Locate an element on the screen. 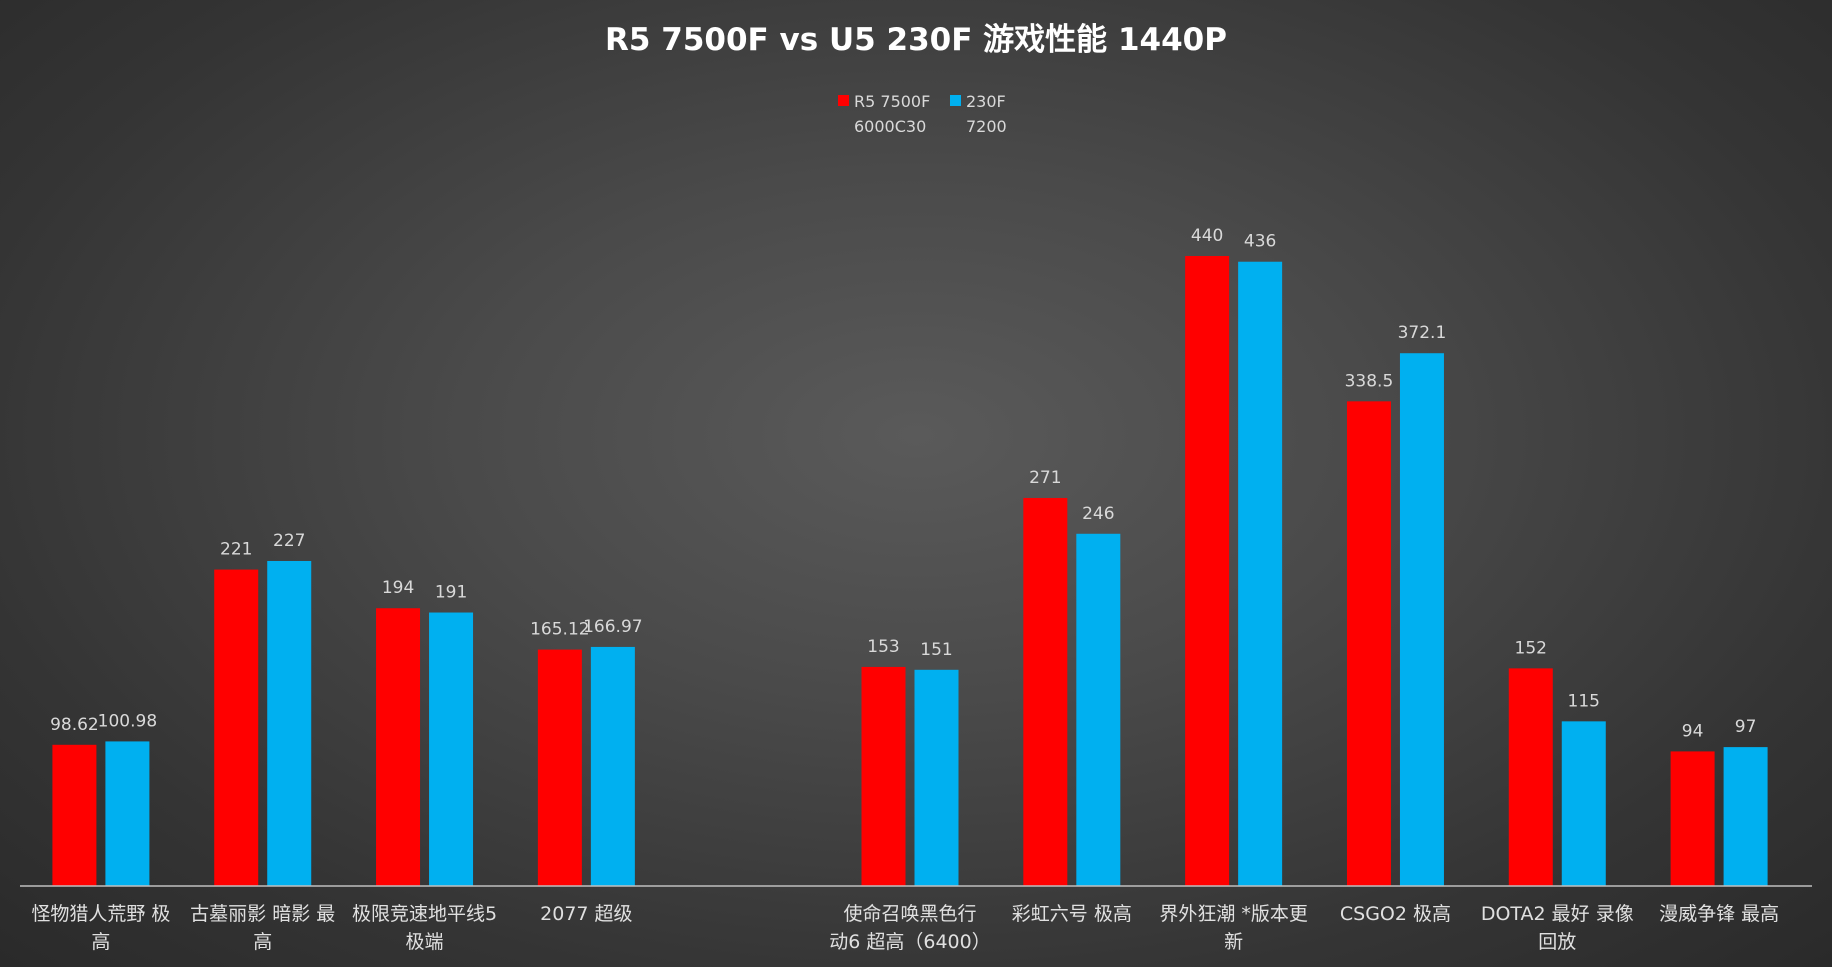 Image resolution: width=1832 pixels, height=967 pixels. value-label-series-1-8: 338.5 is located at coordinates (1369, 381).